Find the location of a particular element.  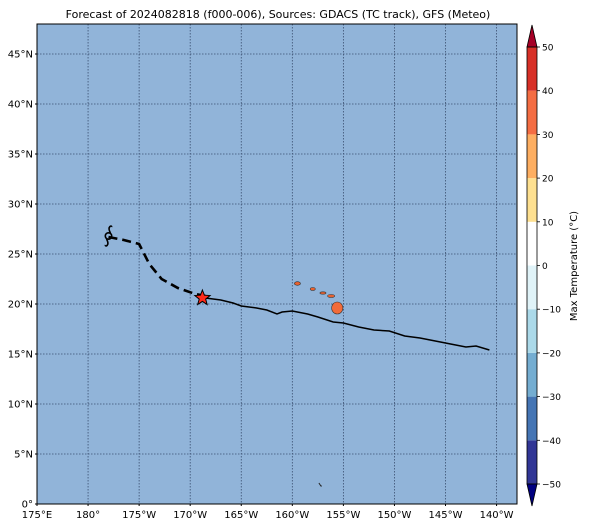

lat-tick-label: 0° is located at coordinates (27, 505).